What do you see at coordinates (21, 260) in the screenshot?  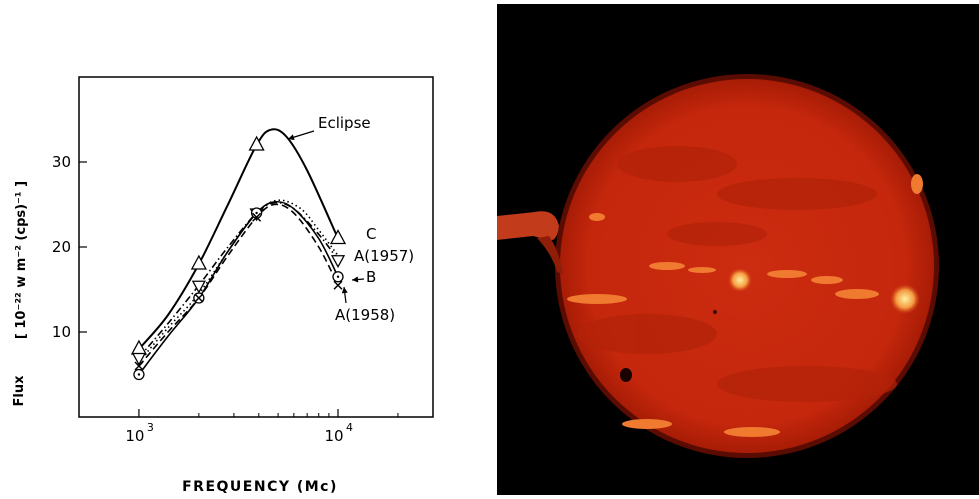 I see `y-axis-units: [ 10⁻²² w m⁻² (cps)⁻¹ ]` at bounding box center [21, 260].